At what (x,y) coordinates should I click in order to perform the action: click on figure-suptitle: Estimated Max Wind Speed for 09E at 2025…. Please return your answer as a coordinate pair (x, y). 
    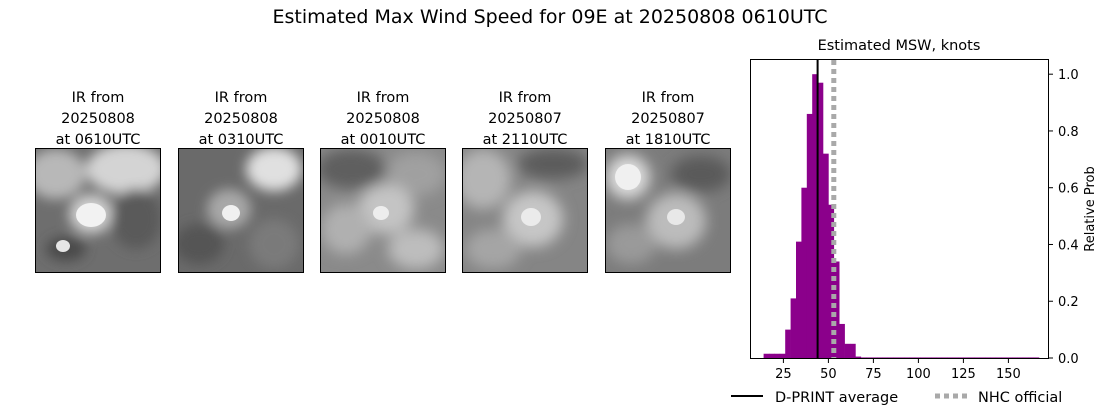
    Looking at the image, I should click on (550, 17).